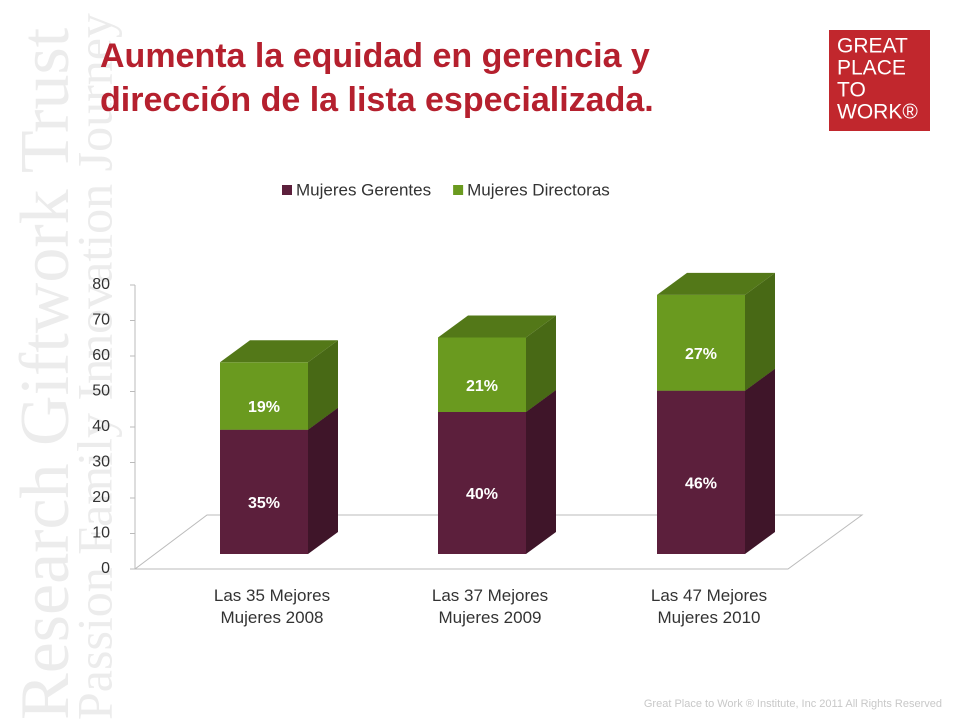 Image resolution: width=960 pixels, height=720 pixels. What do you see at coordinates (871, 68) in the screenshot?
I see `logo-text: PLACE` at bounding box center [871, 68].